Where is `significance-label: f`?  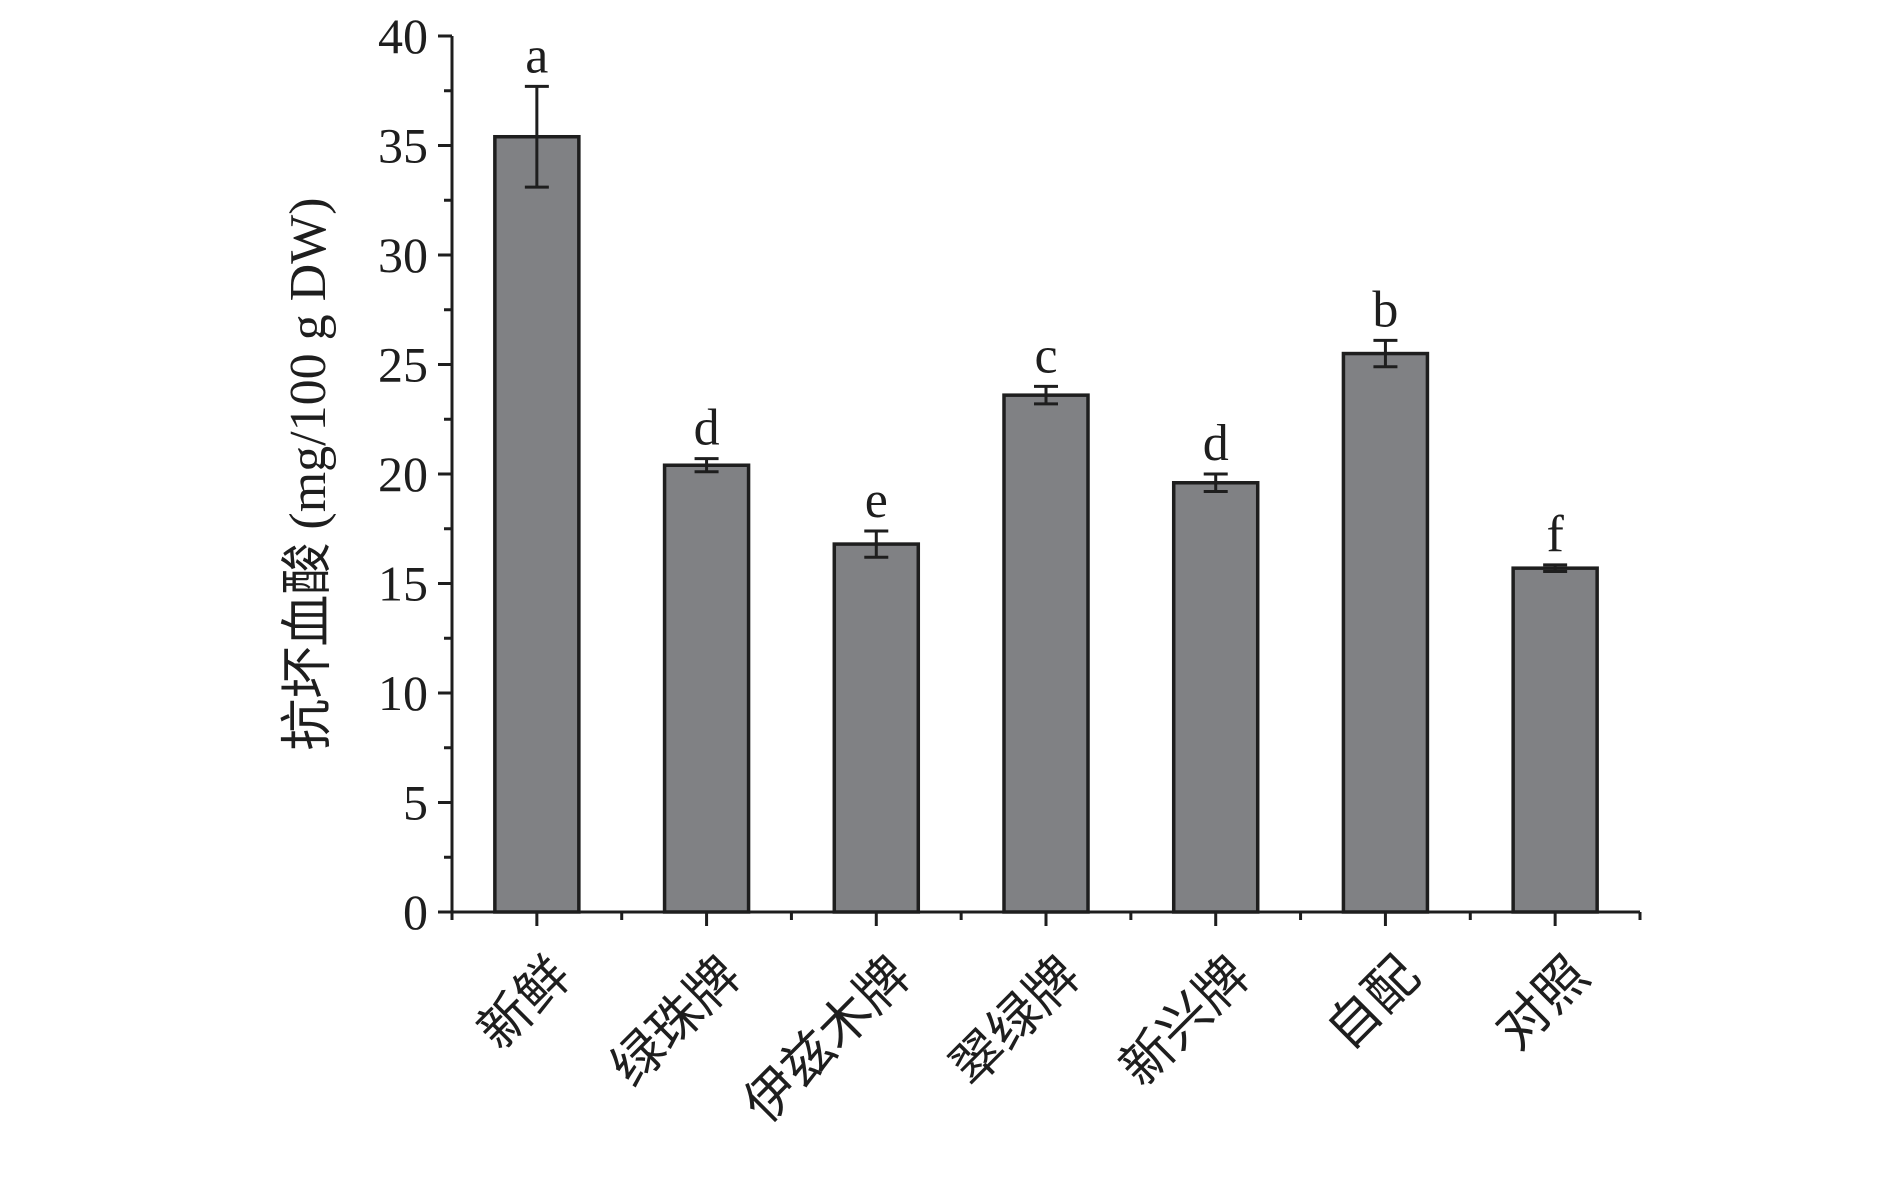 significance-label: f is located at coordinates (1555, 534).